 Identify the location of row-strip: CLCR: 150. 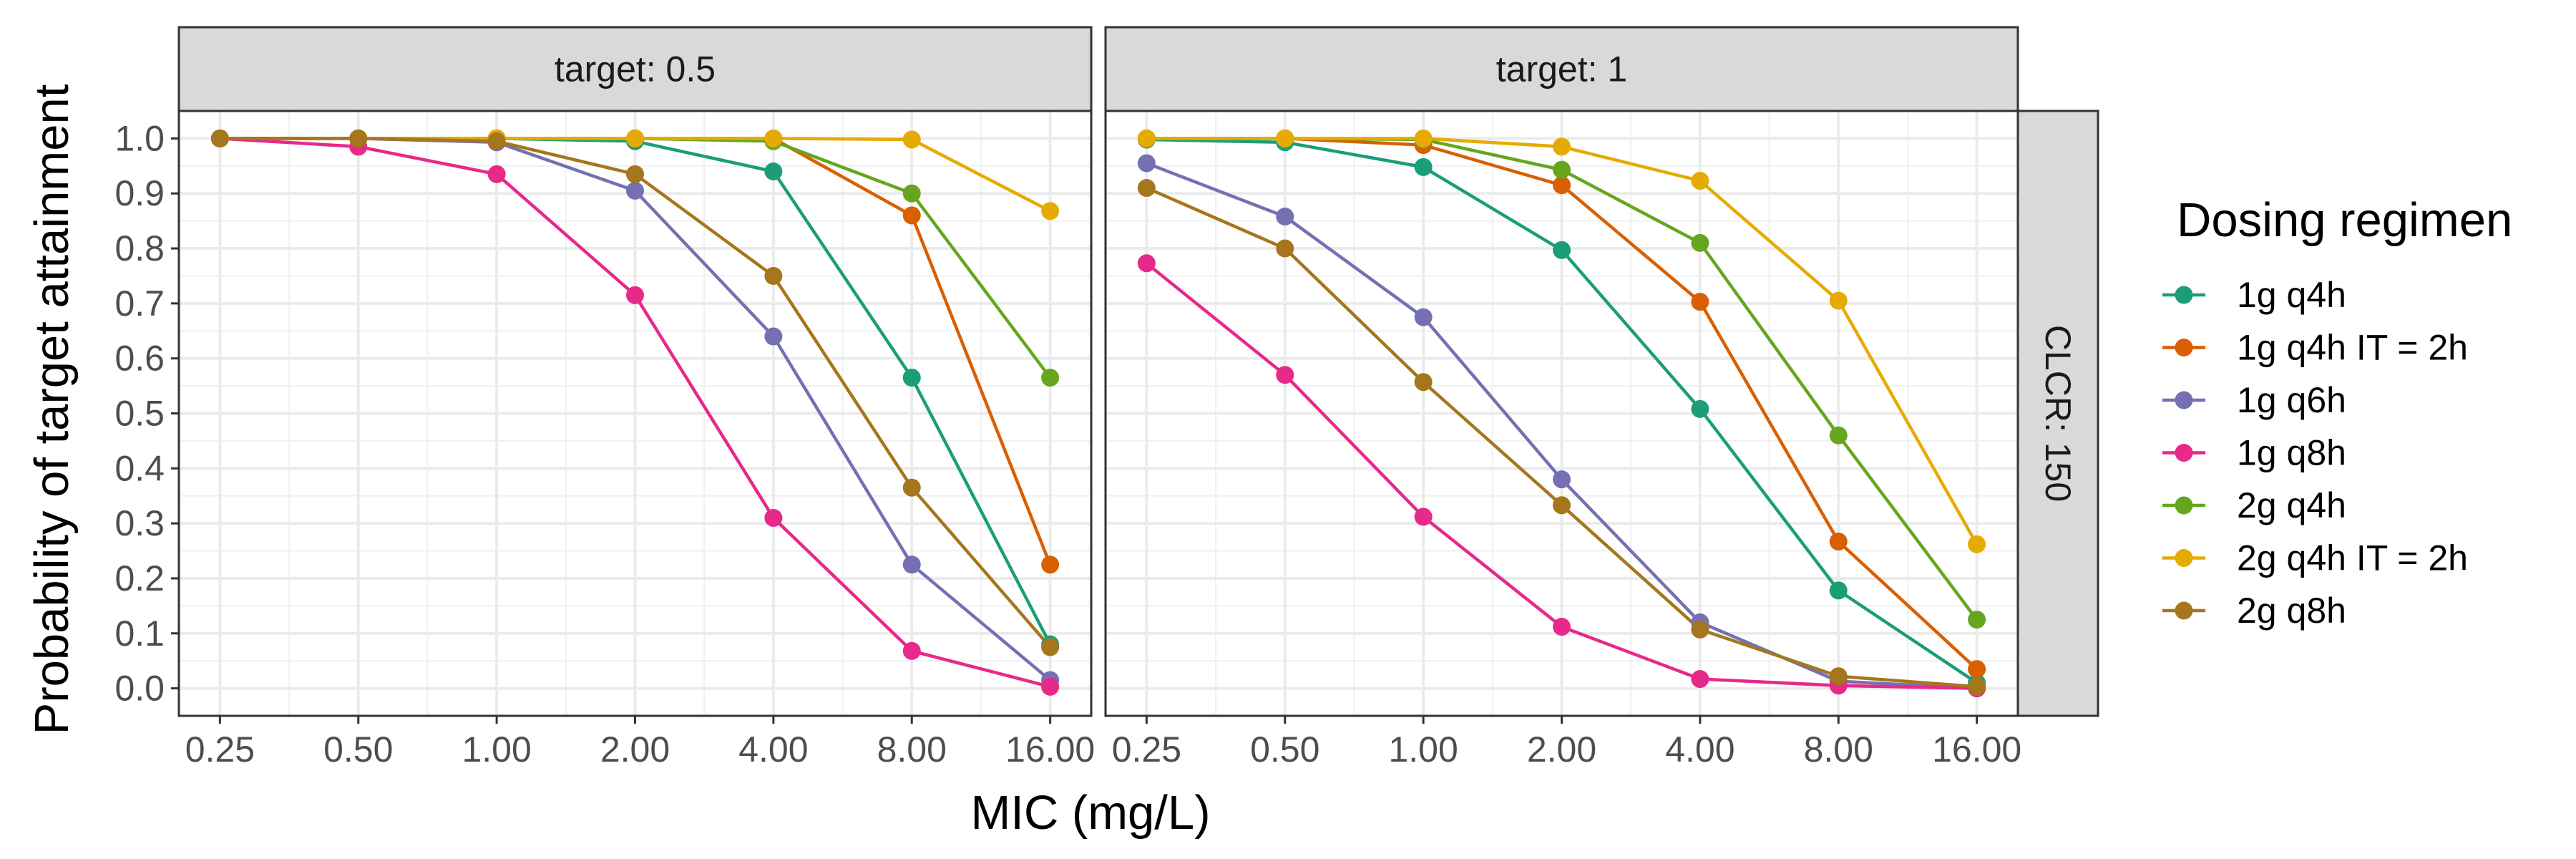
(2057, 413).